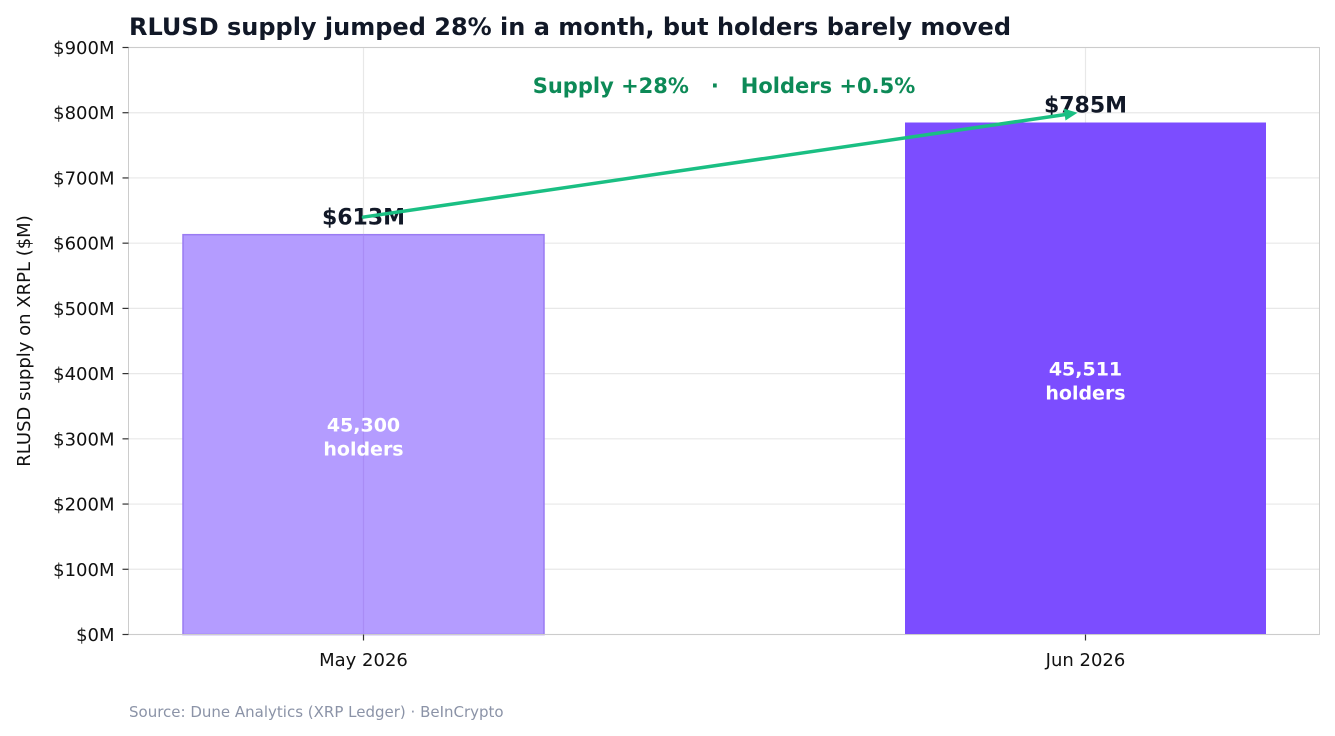  I want to click on growth-arrow, so click(719, 163).